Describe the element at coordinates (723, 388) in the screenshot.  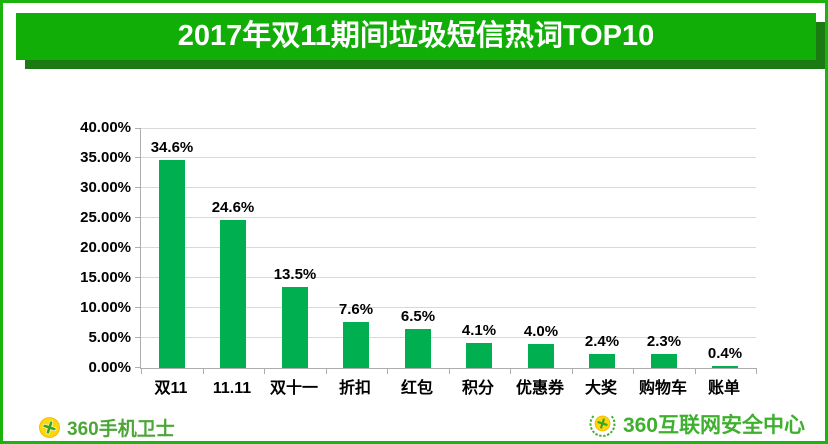
I see `x-axis-label: 账单` at that location.